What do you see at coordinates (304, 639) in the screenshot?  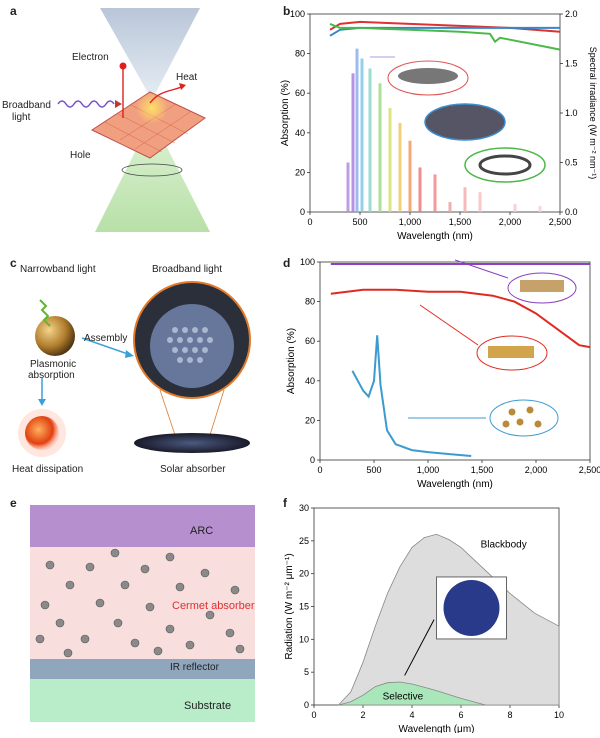 I see `y-tick-label: 10` at bounding box center [304, 639].